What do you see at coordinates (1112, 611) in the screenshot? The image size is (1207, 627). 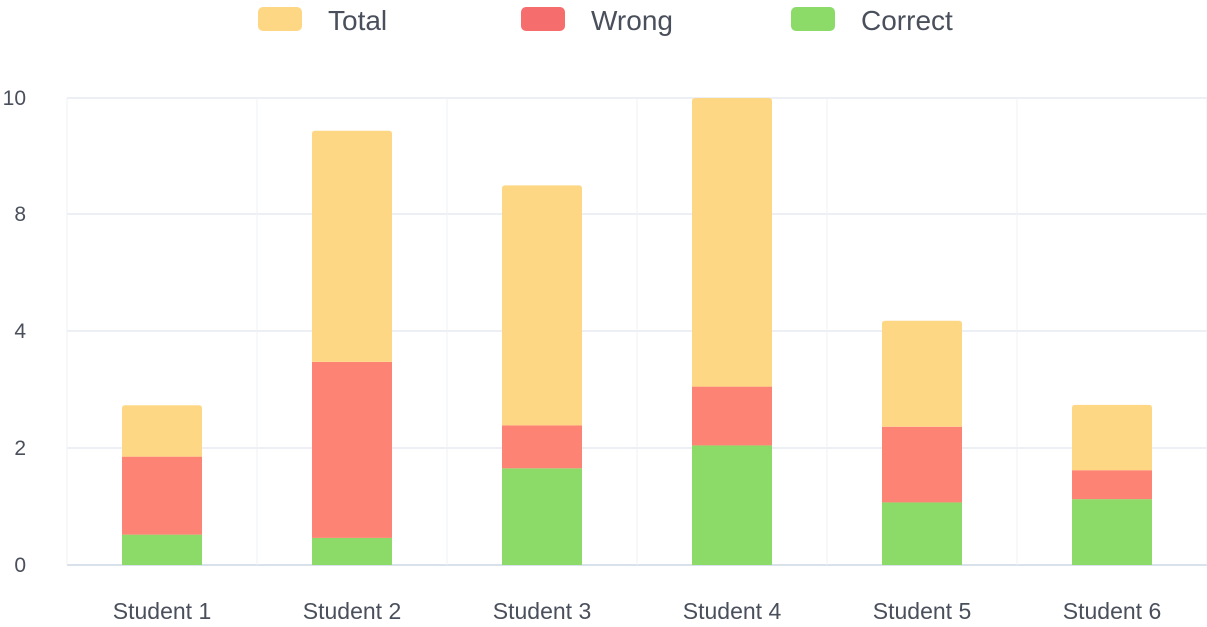 I see `x-tick-label: Student 6` at bounding box center [1112, 611].